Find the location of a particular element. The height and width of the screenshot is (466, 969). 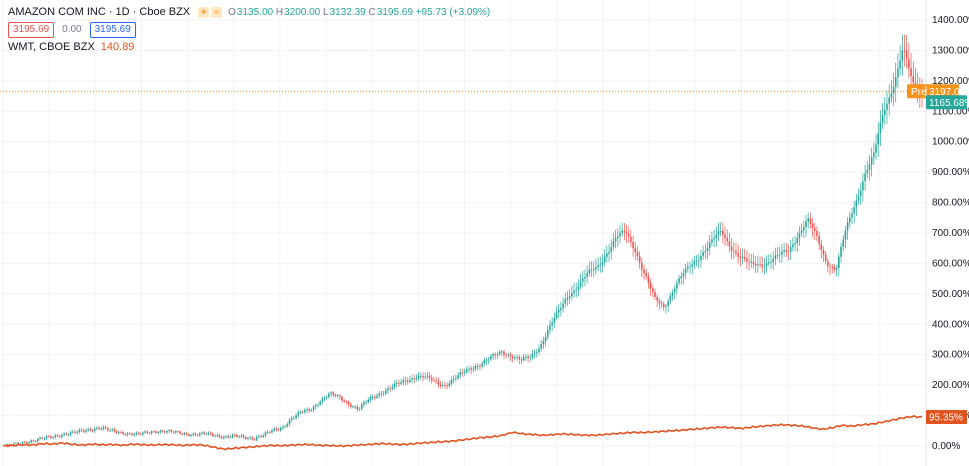

wmt-series-line is located at coordinates (462, 433).